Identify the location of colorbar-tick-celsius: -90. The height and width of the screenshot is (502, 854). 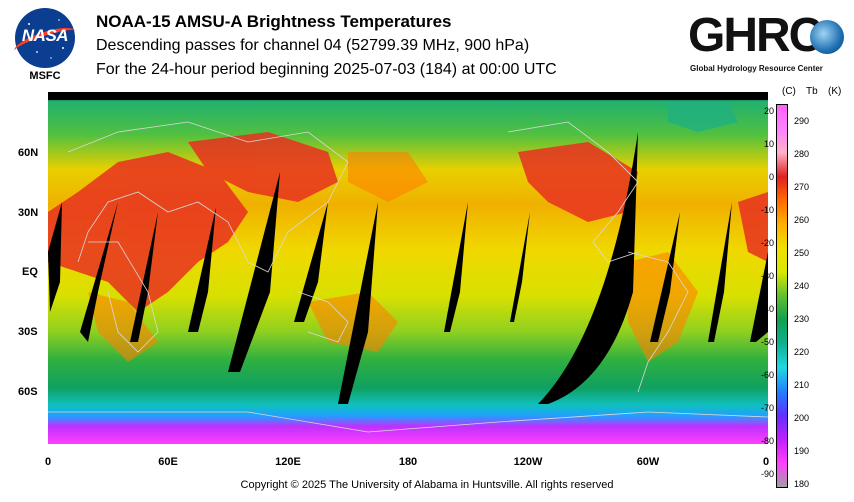
(767, 474).